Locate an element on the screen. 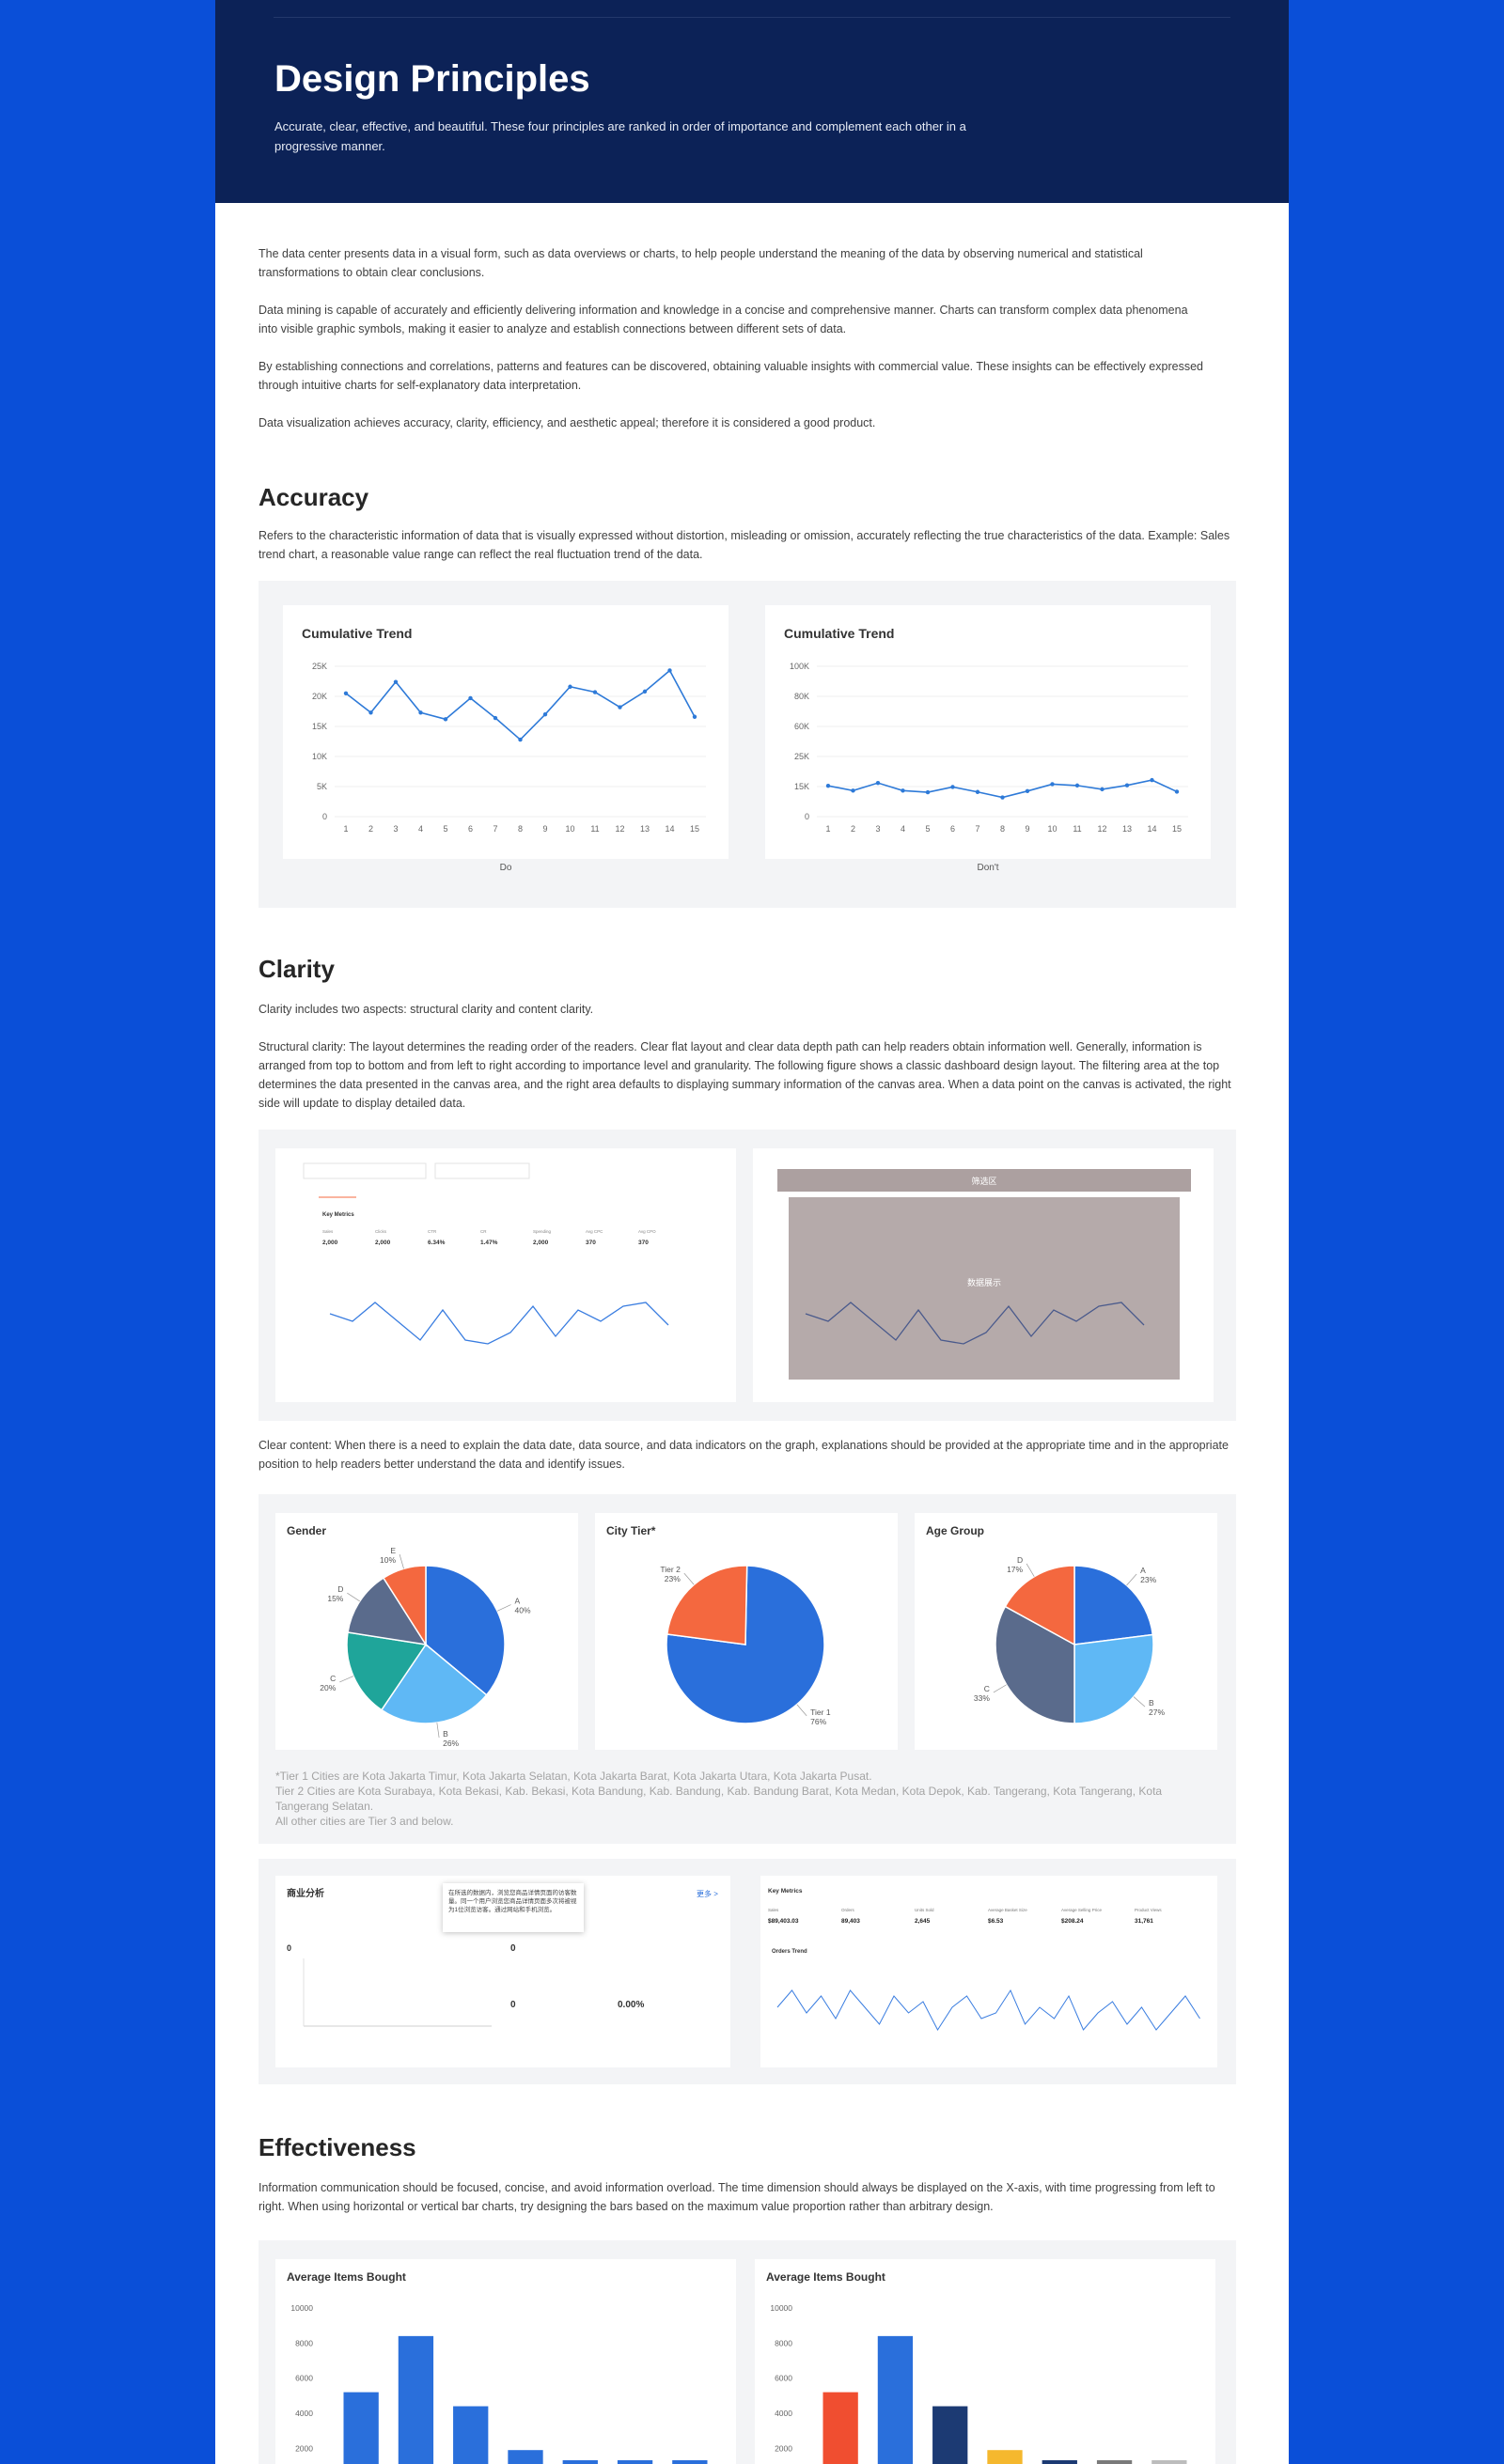 The width and height of the screenshot is (1504, 2464). kpi-label: Units Sold is located at coordinates (924, 1910).